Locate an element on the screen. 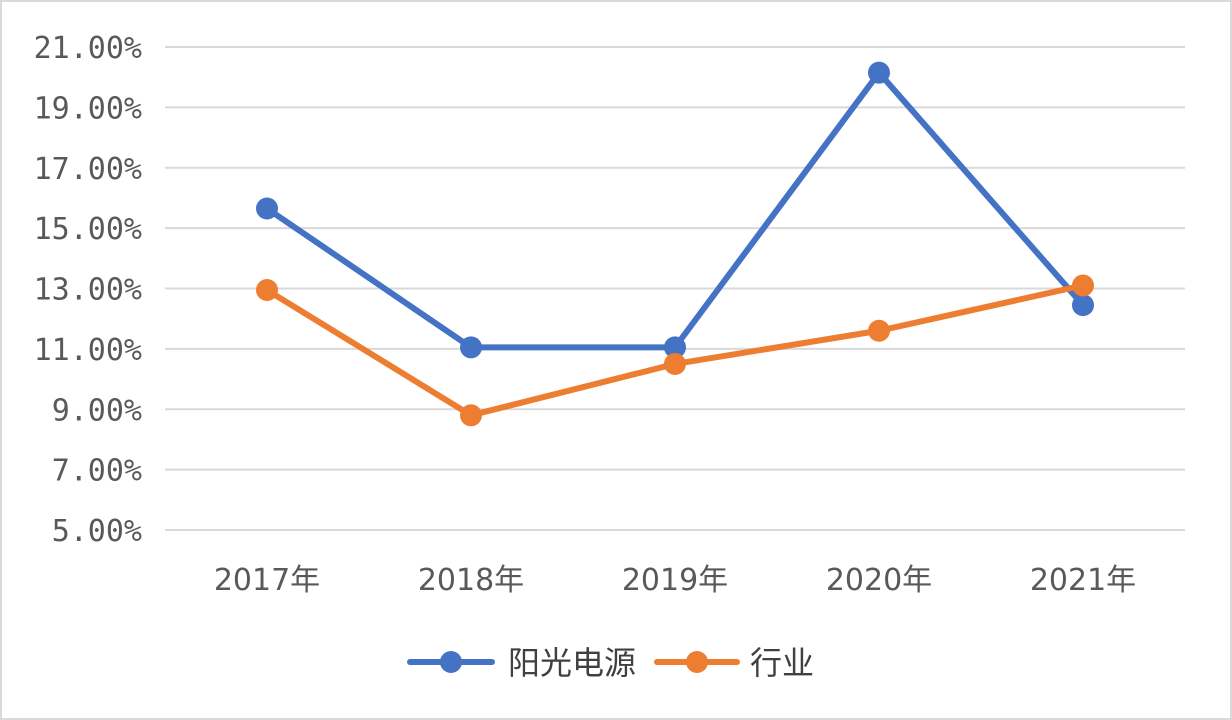 This screenshot has height=720, width=1232. y-tick-label: 13.00% is located at coordinates (88, 290).